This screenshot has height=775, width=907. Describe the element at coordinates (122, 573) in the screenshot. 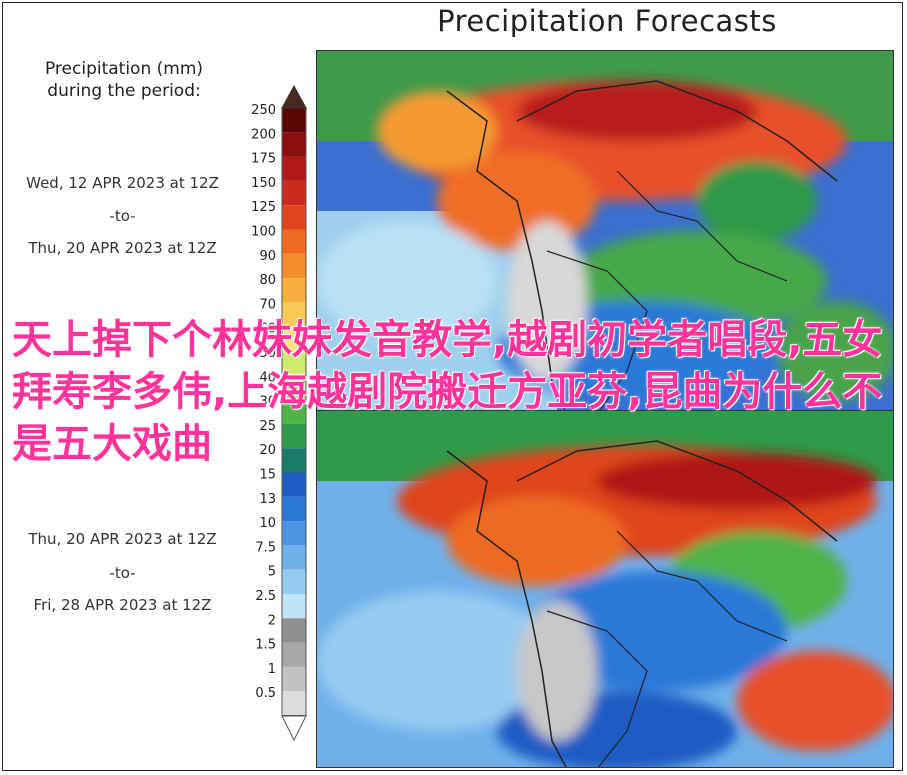

I see `period-2-separator: -to-` at that location.